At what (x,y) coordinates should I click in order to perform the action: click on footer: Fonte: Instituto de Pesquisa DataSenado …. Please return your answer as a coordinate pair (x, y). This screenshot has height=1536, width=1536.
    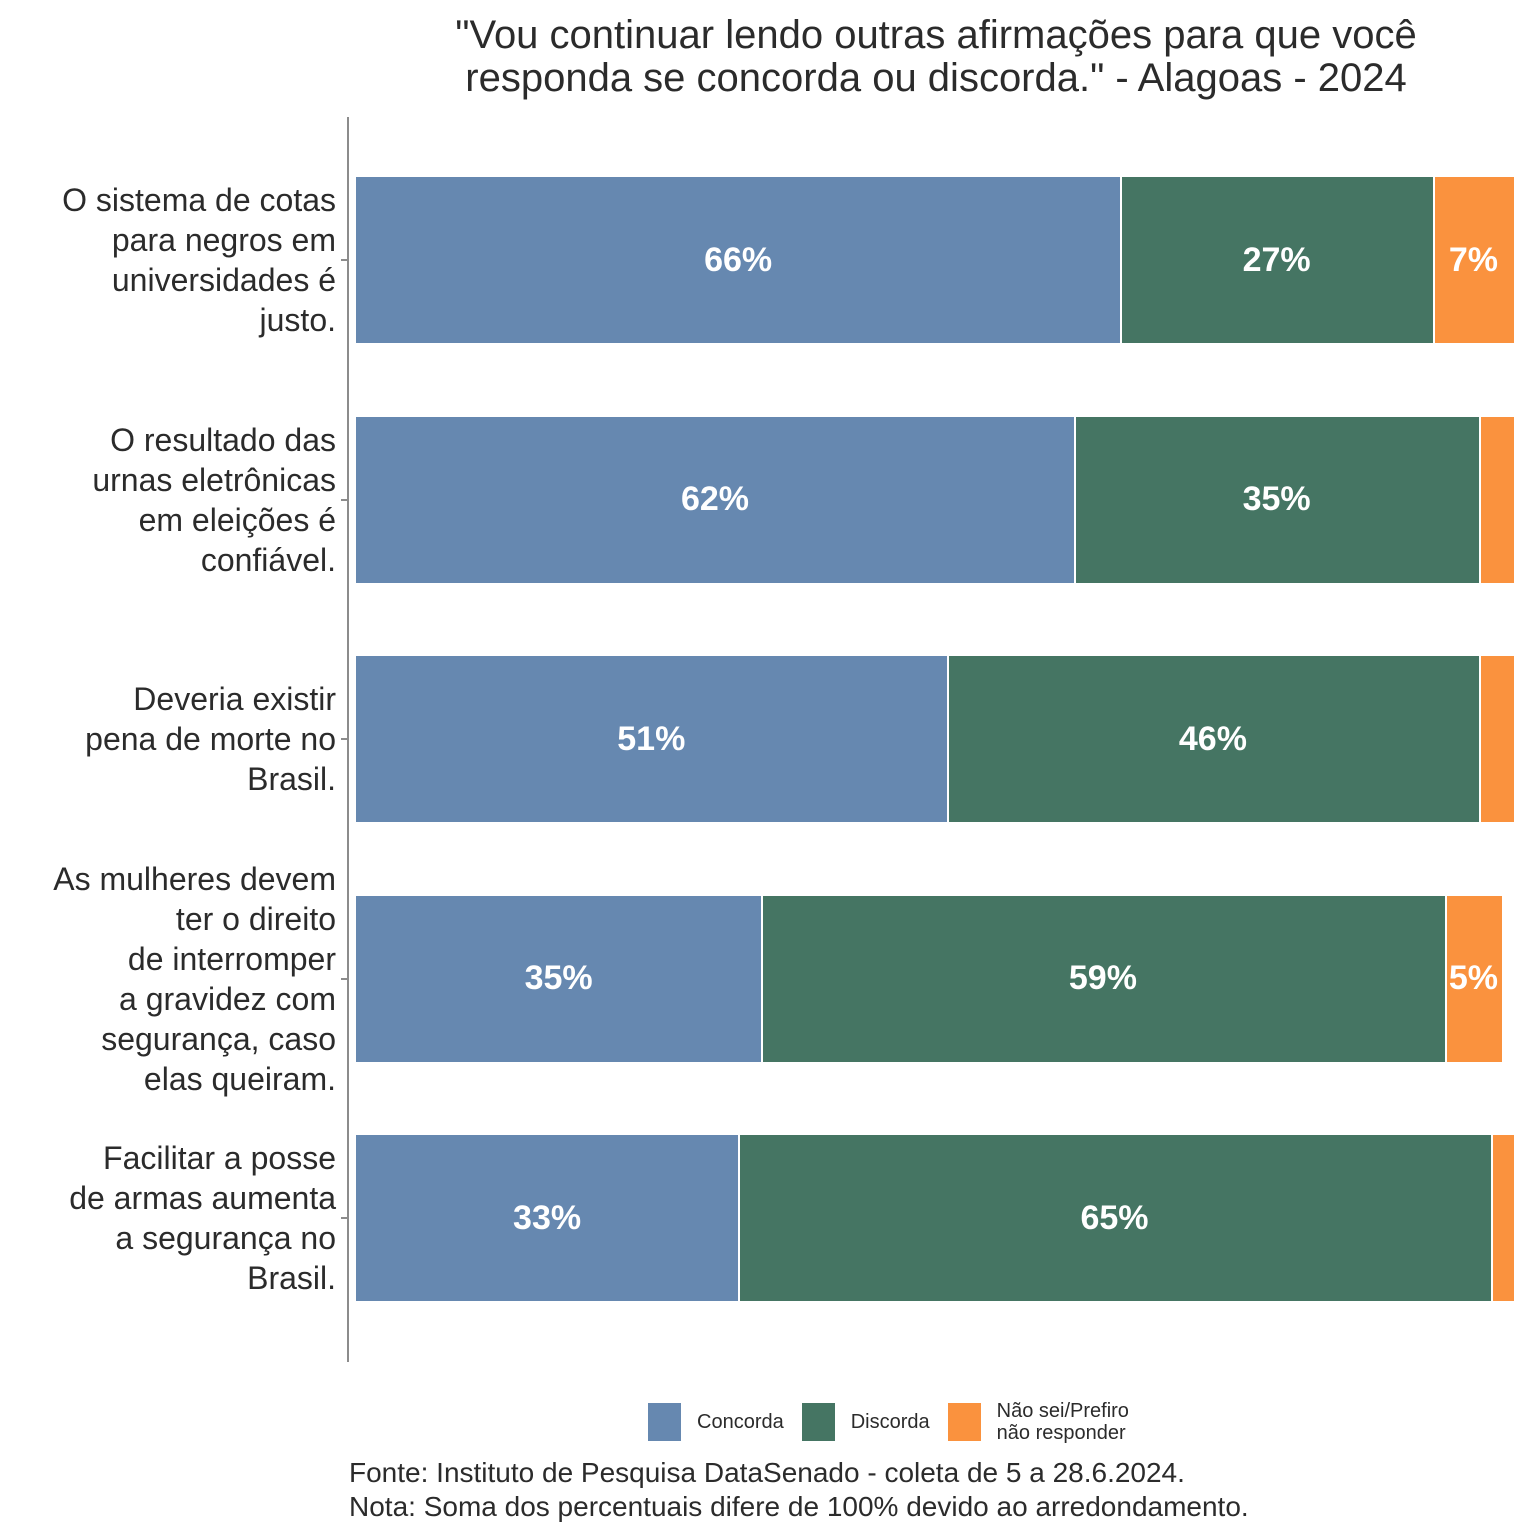
    Looking at the image, I should click on (799, 1490).